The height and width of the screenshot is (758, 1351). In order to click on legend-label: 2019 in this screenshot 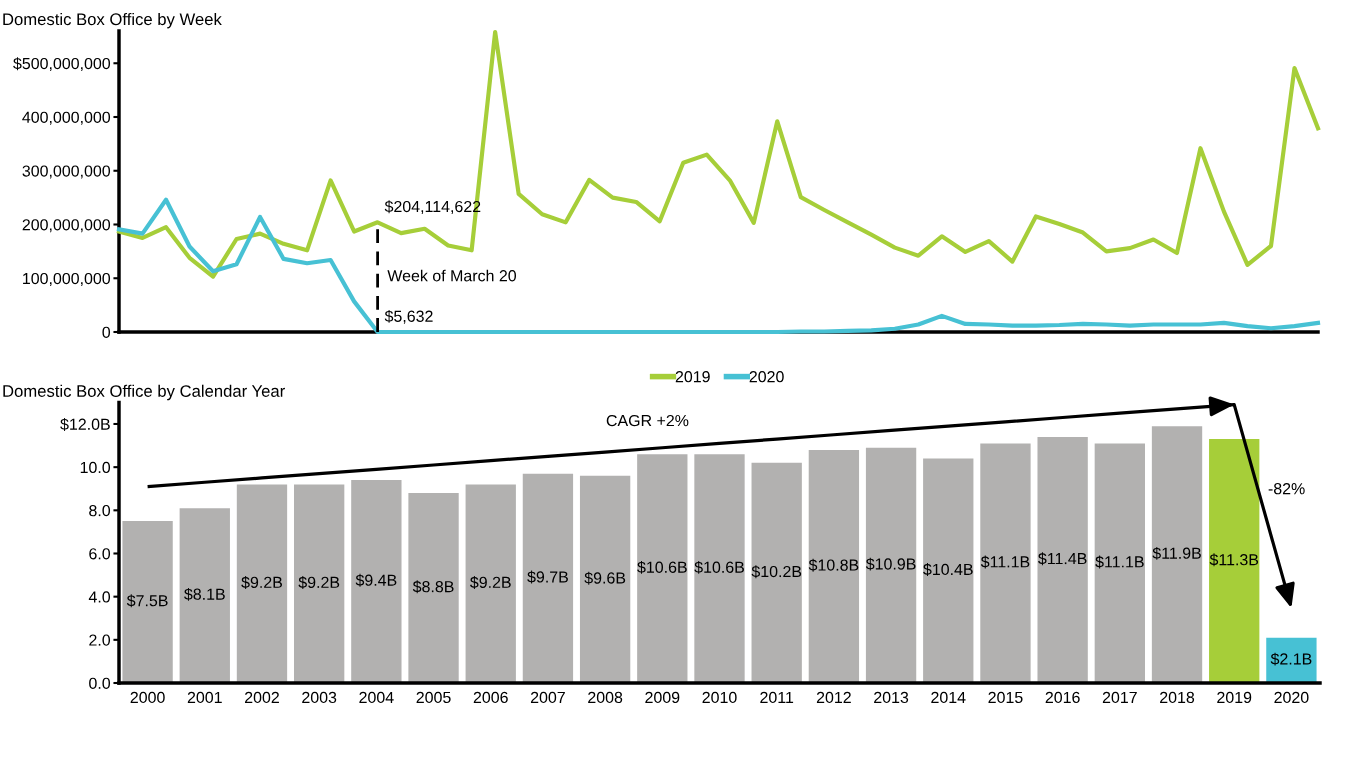, I will do `click(692, 377)`.